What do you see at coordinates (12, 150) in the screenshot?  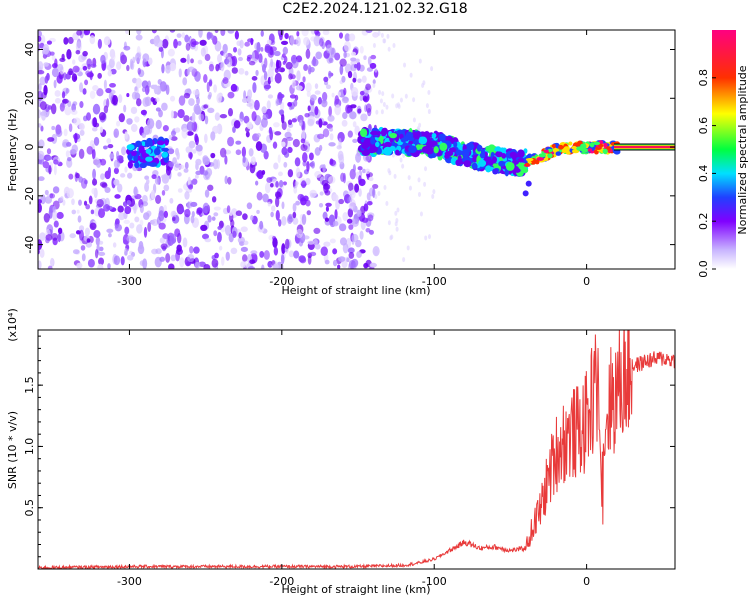 I see `spectrogram-y-axis-label: Frequency (Hz)` at bounding box center [12, 150].